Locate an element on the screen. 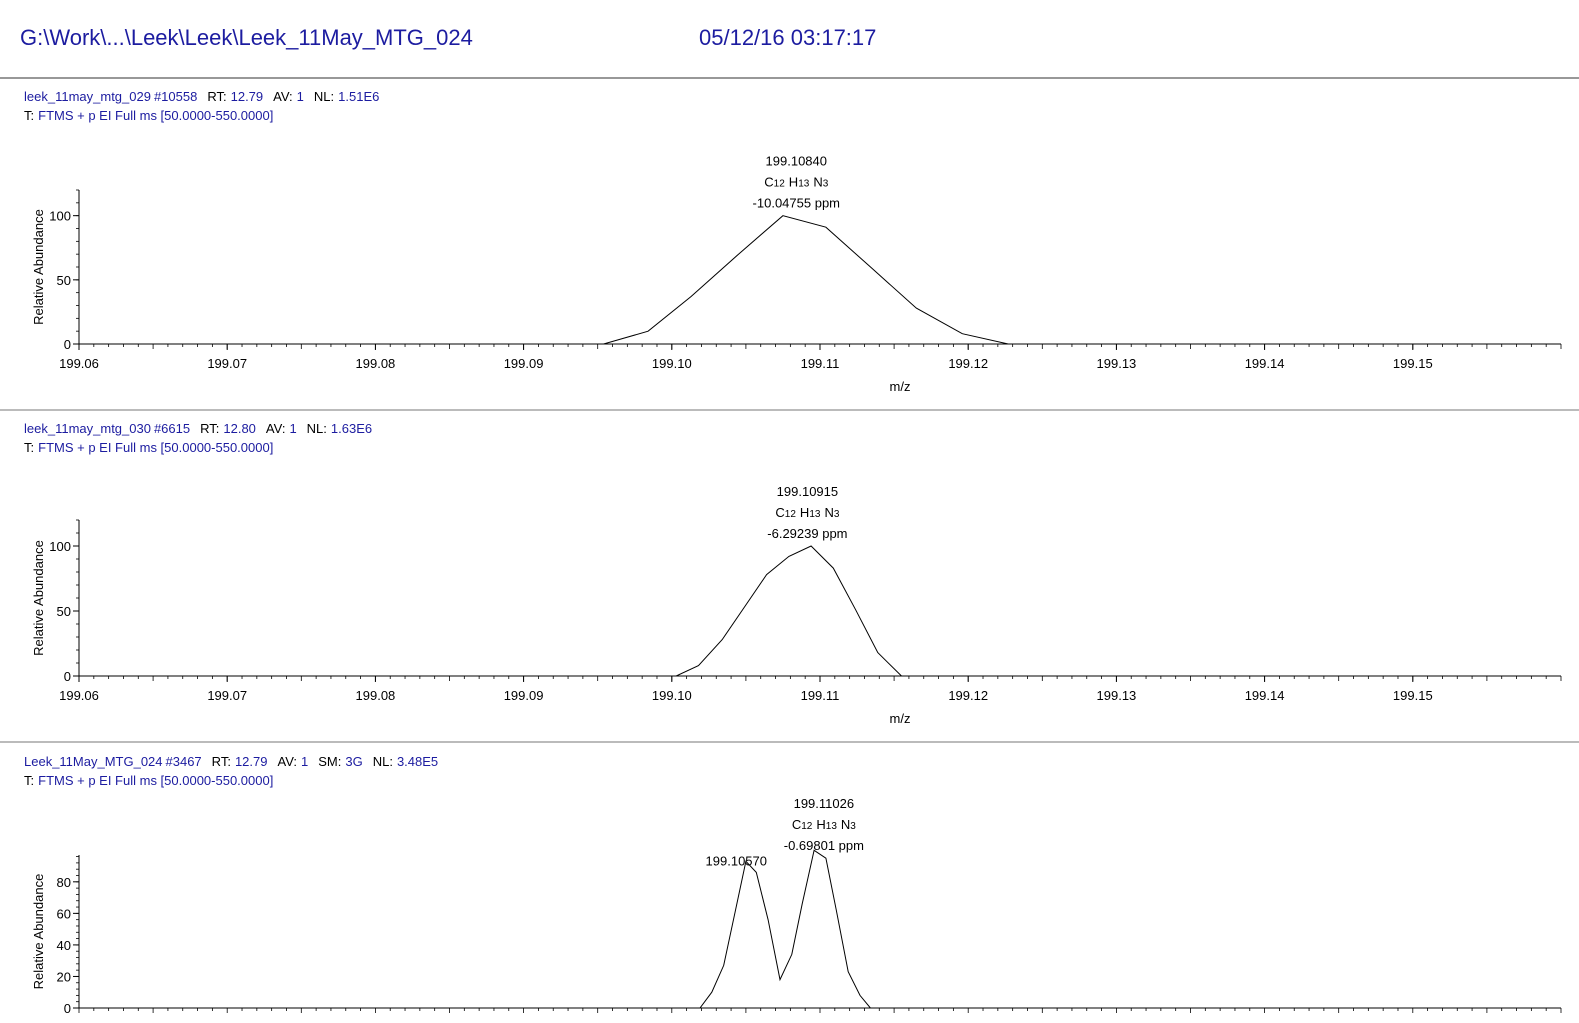 The image size is (1579, 1023). x-tick-label: 199.10 is located at coordinates (672, 363).